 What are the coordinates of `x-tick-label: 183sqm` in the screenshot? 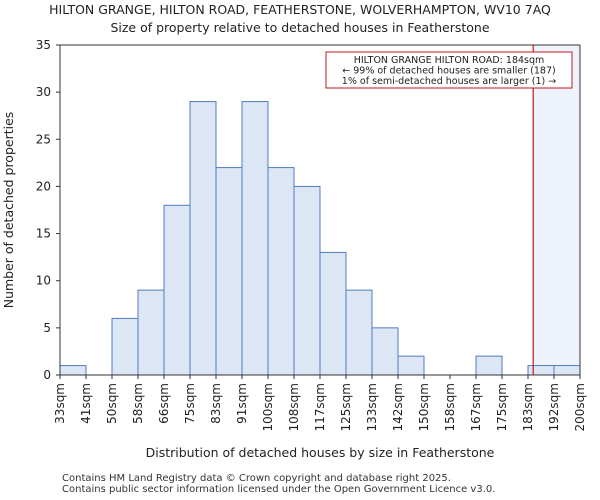 It's located at (528, 407).